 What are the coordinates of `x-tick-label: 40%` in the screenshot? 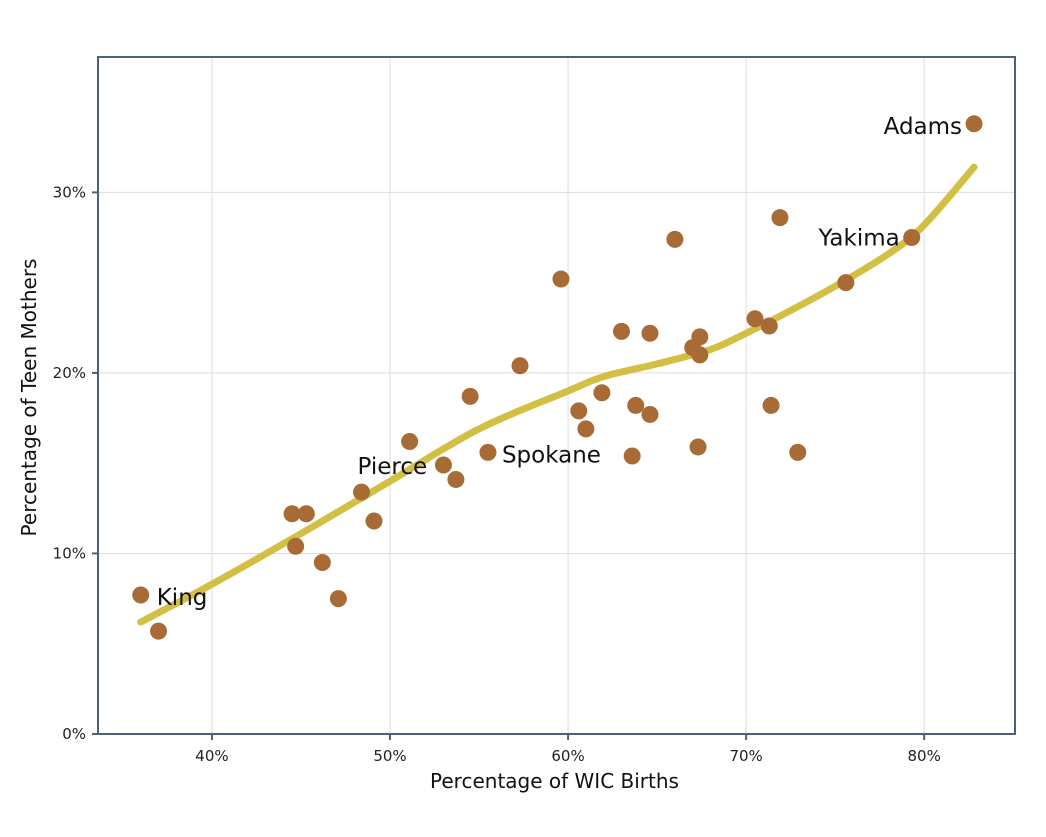 It's located at (211, 756).